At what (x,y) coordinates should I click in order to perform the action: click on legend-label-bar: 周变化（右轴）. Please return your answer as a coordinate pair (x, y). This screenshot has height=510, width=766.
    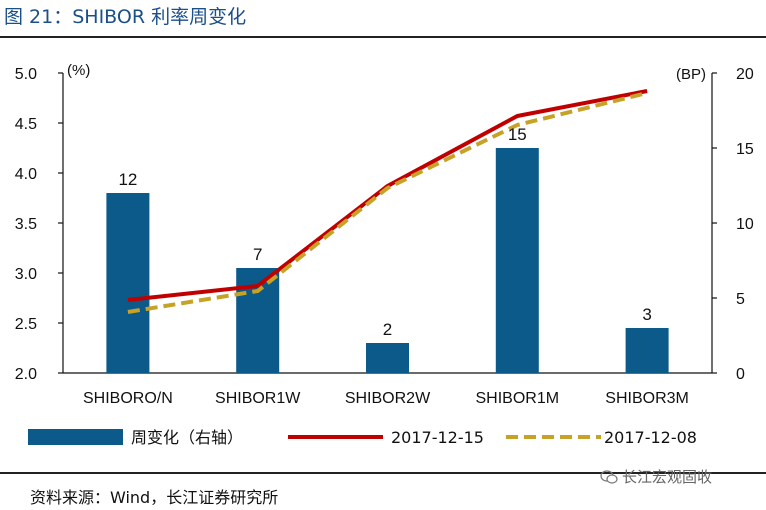
    Looking at the image, I should click on (187, 437).